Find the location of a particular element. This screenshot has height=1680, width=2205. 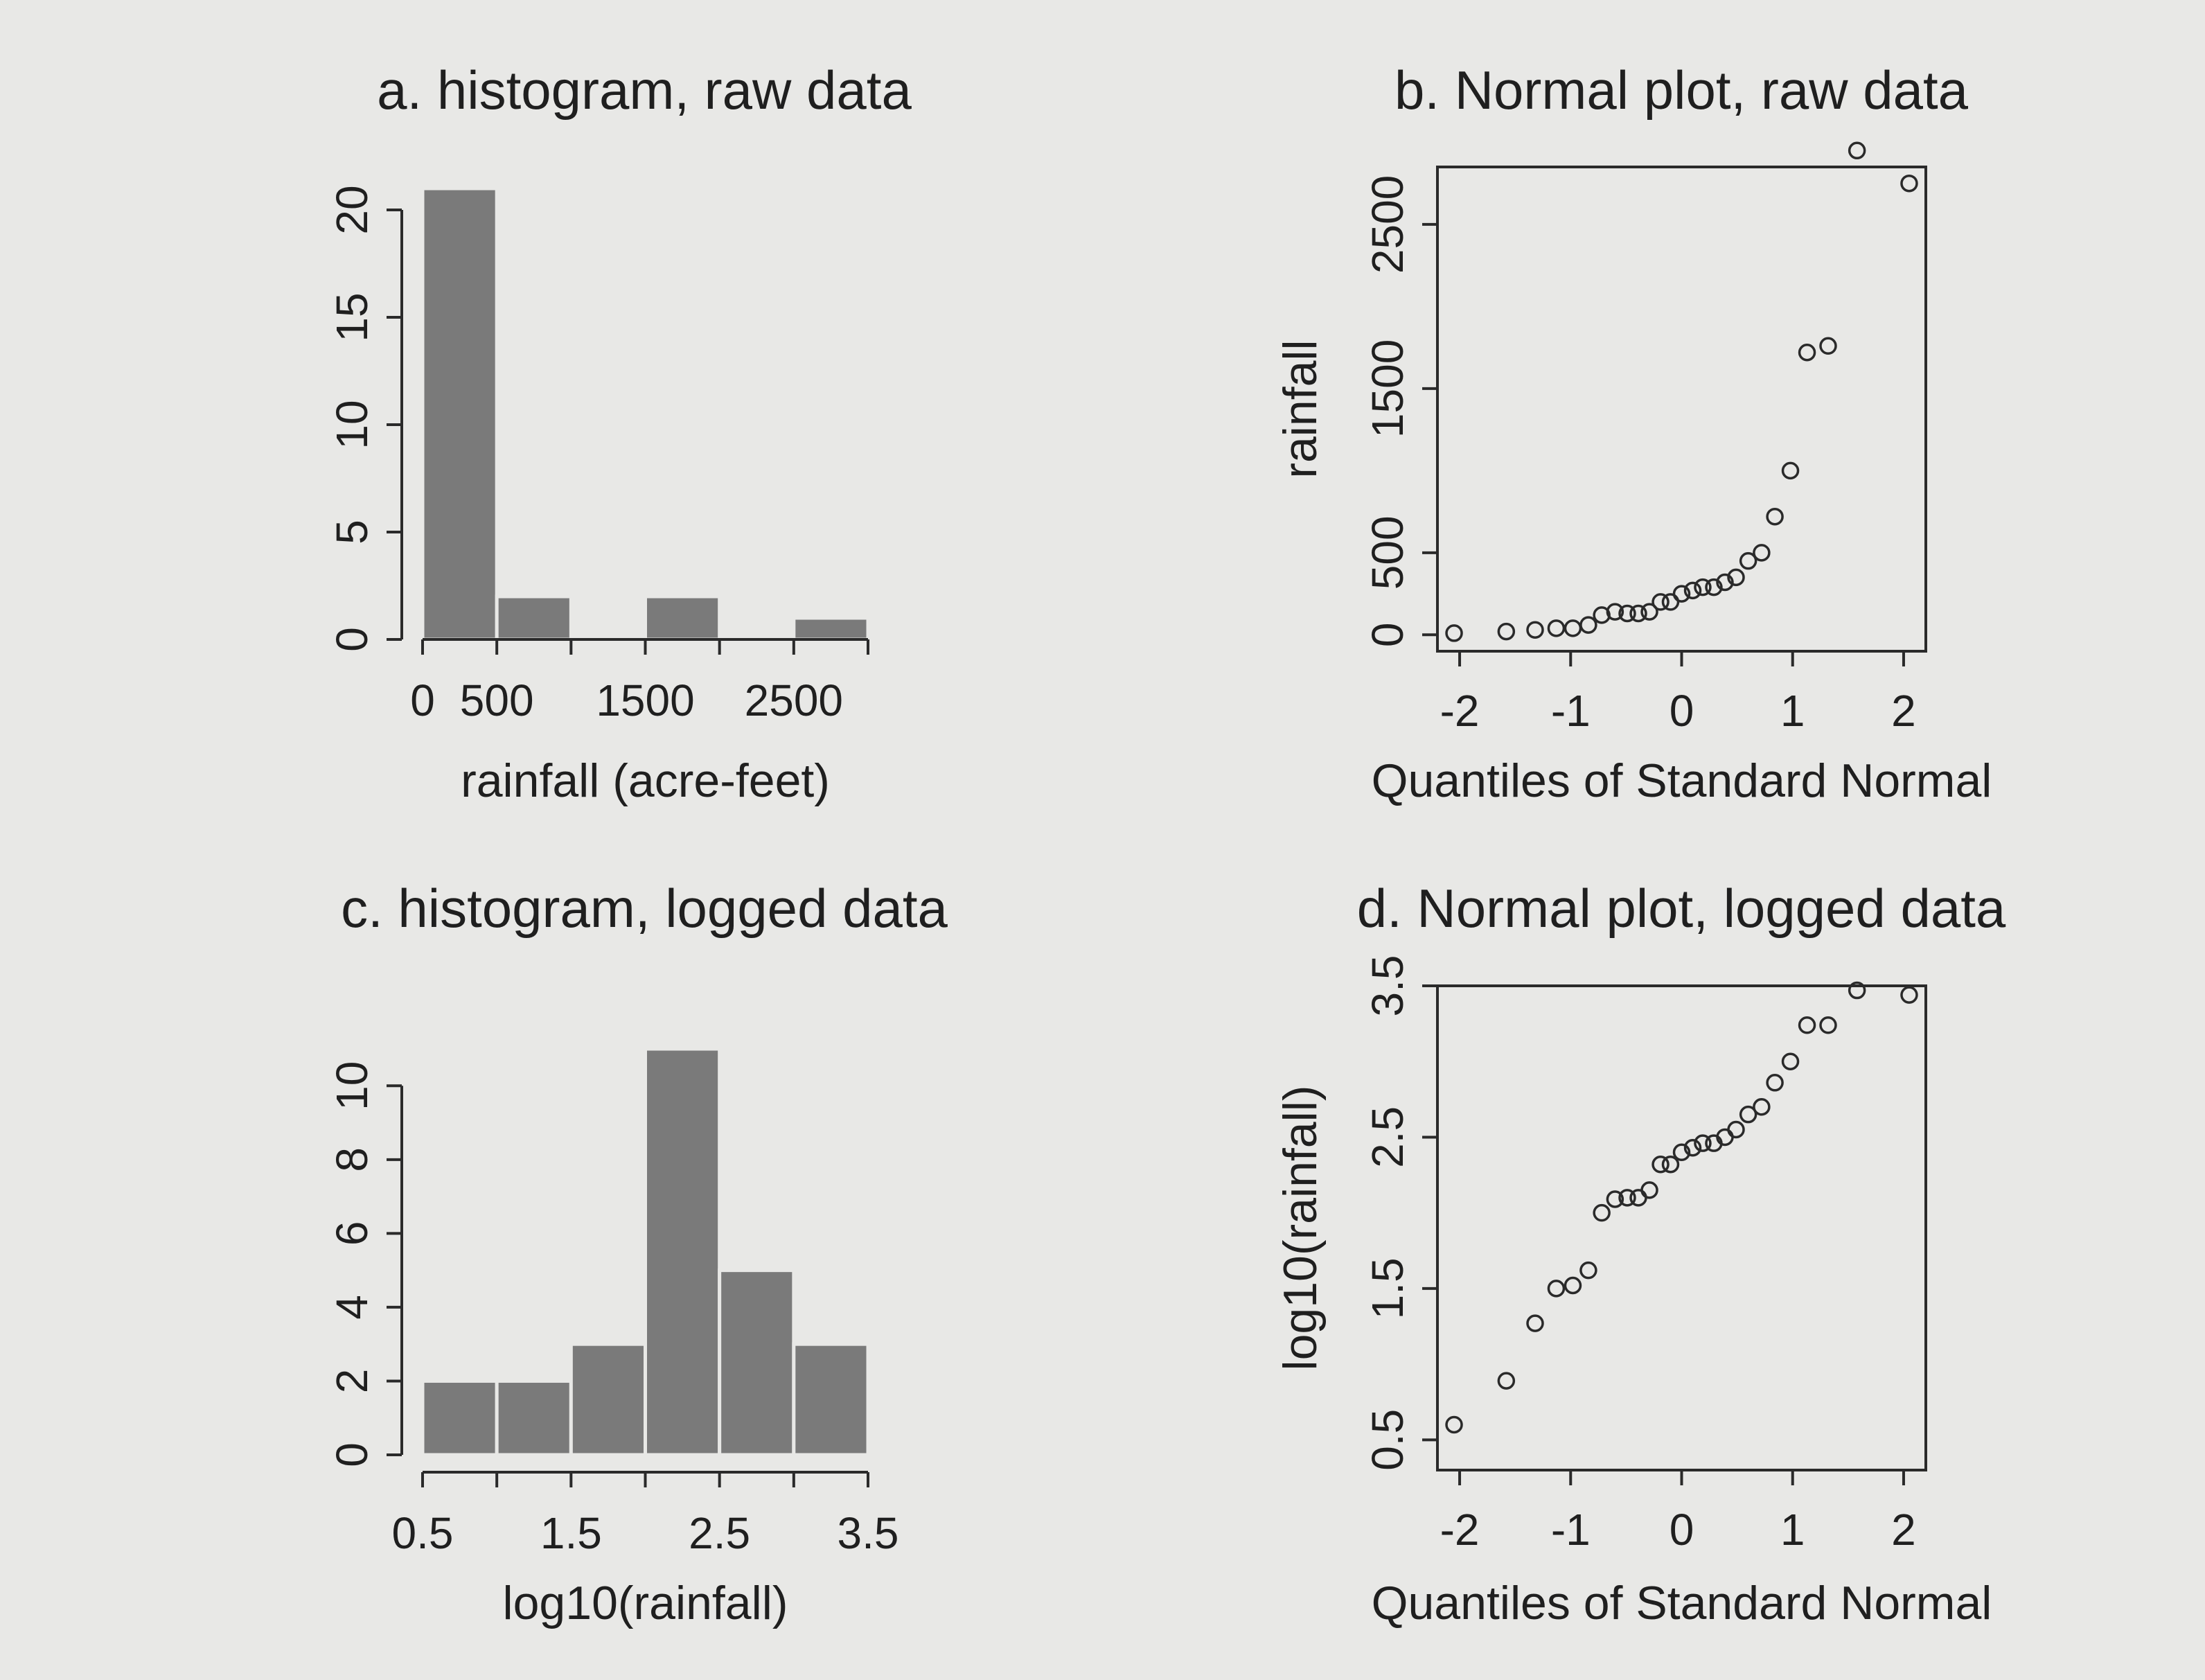

y-tick-label: 8 is located at coordinates (352, 1159).